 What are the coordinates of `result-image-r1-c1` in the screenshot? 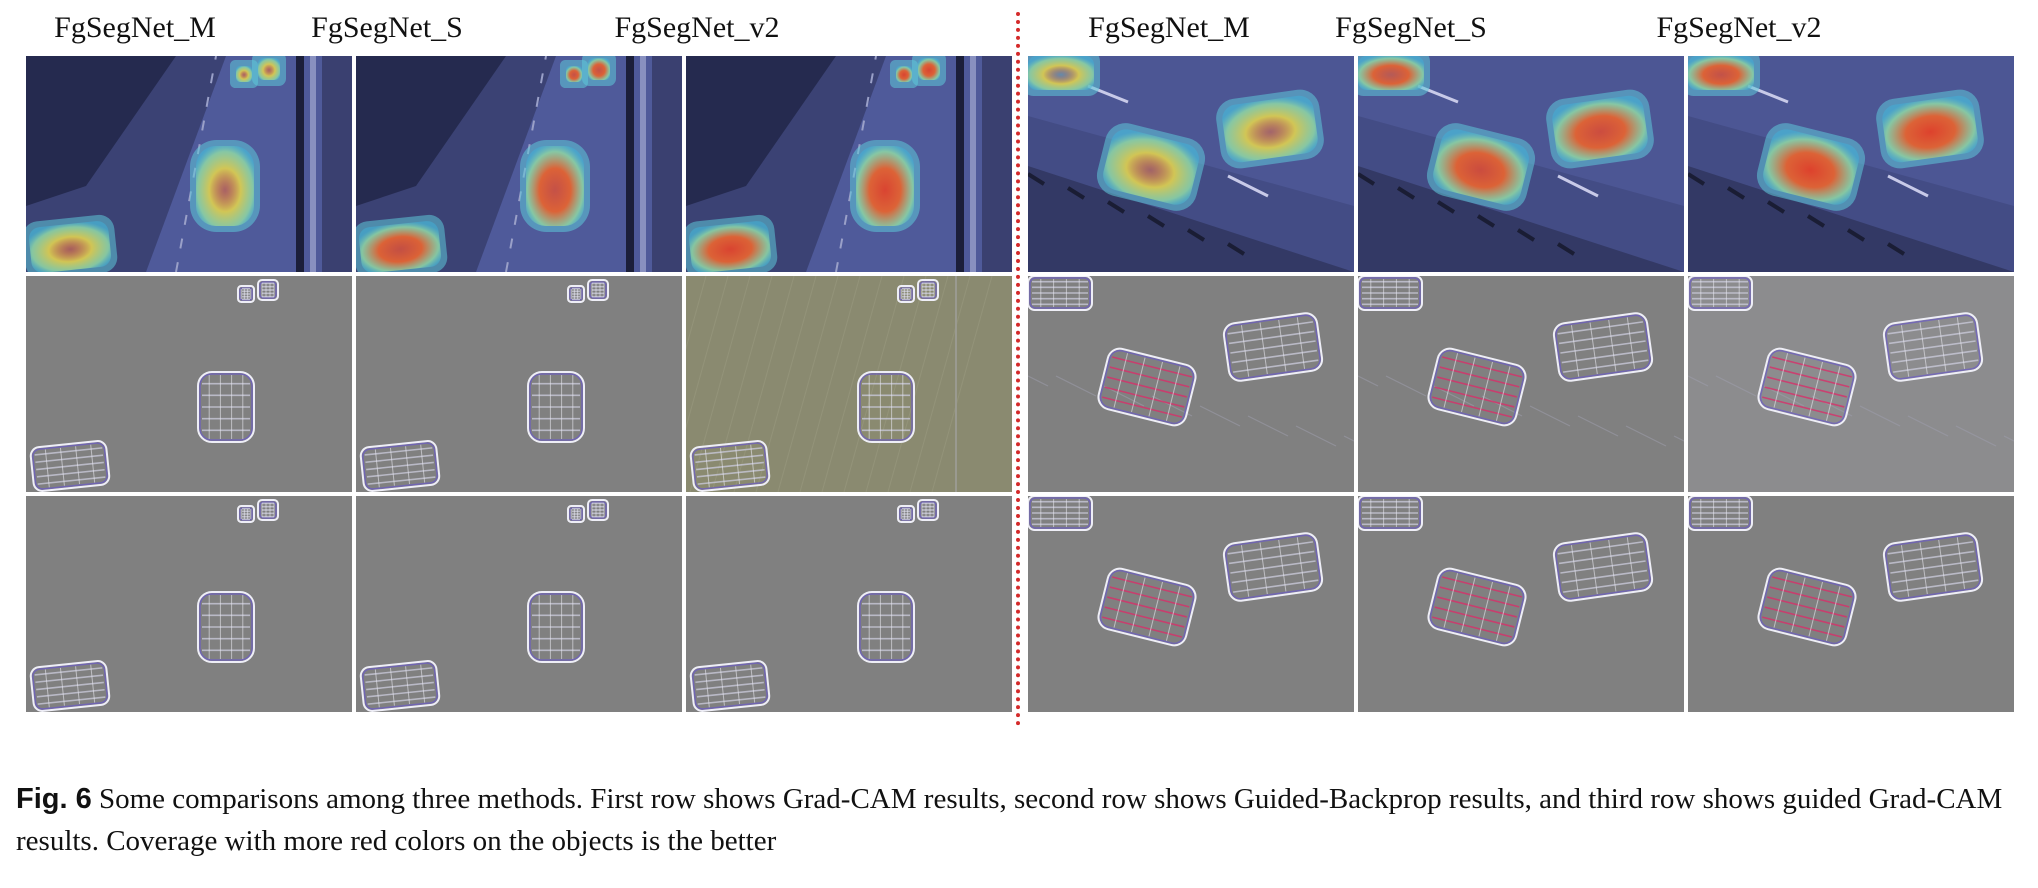 It's located at (189, 164).